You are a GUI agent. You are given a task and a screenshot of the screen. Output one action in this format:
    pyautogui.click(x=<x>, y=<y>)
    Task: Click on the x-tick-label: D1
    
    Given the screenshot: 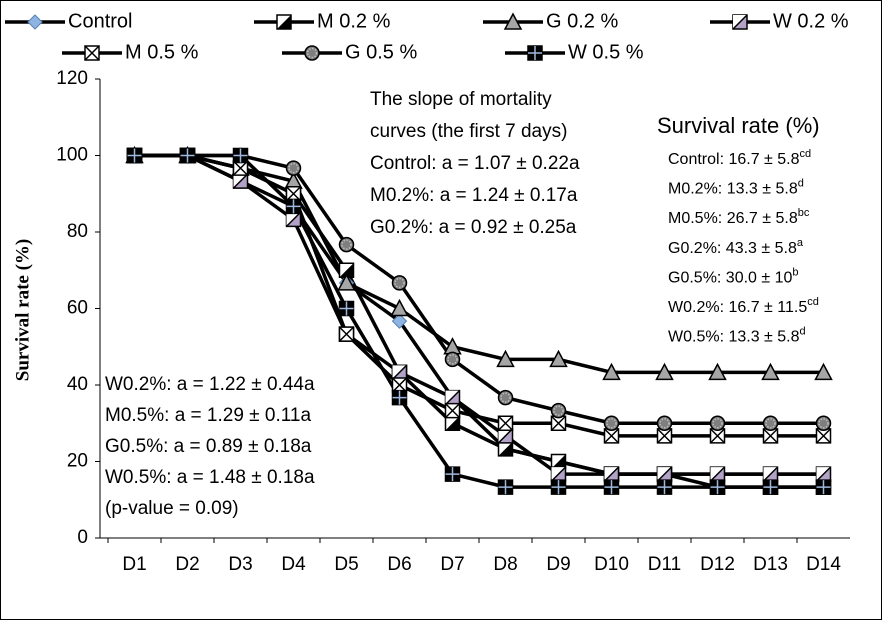 What is the action you would take?
    pyautogui.click(x=134, y=564)
    